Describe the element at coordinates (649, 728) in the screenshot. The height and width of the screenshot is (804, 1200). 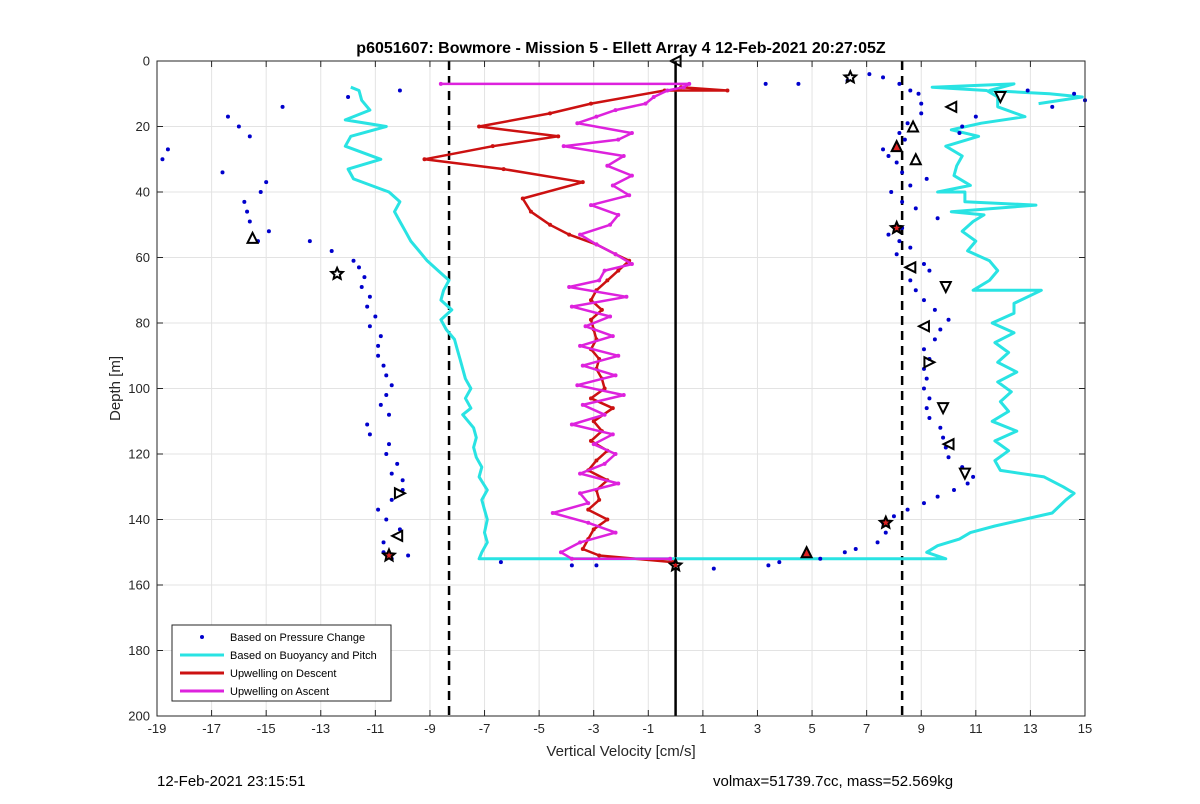
I see `x-tick-label: -1` at that location.